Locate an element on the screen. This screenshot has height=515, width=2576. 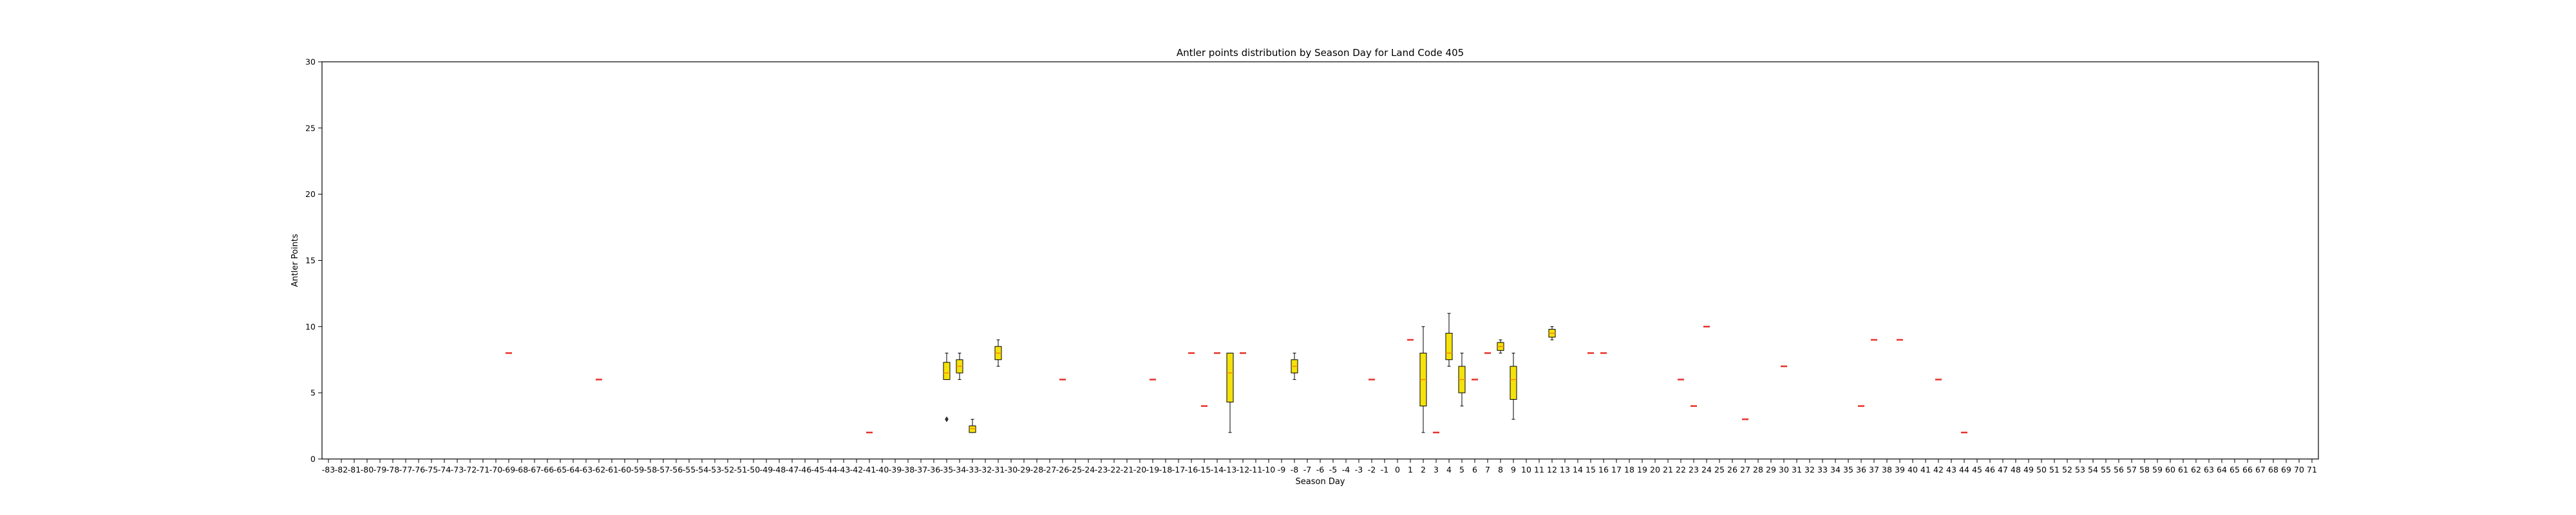
x-tick-label: 27 is located at coordinates (1745, 470).